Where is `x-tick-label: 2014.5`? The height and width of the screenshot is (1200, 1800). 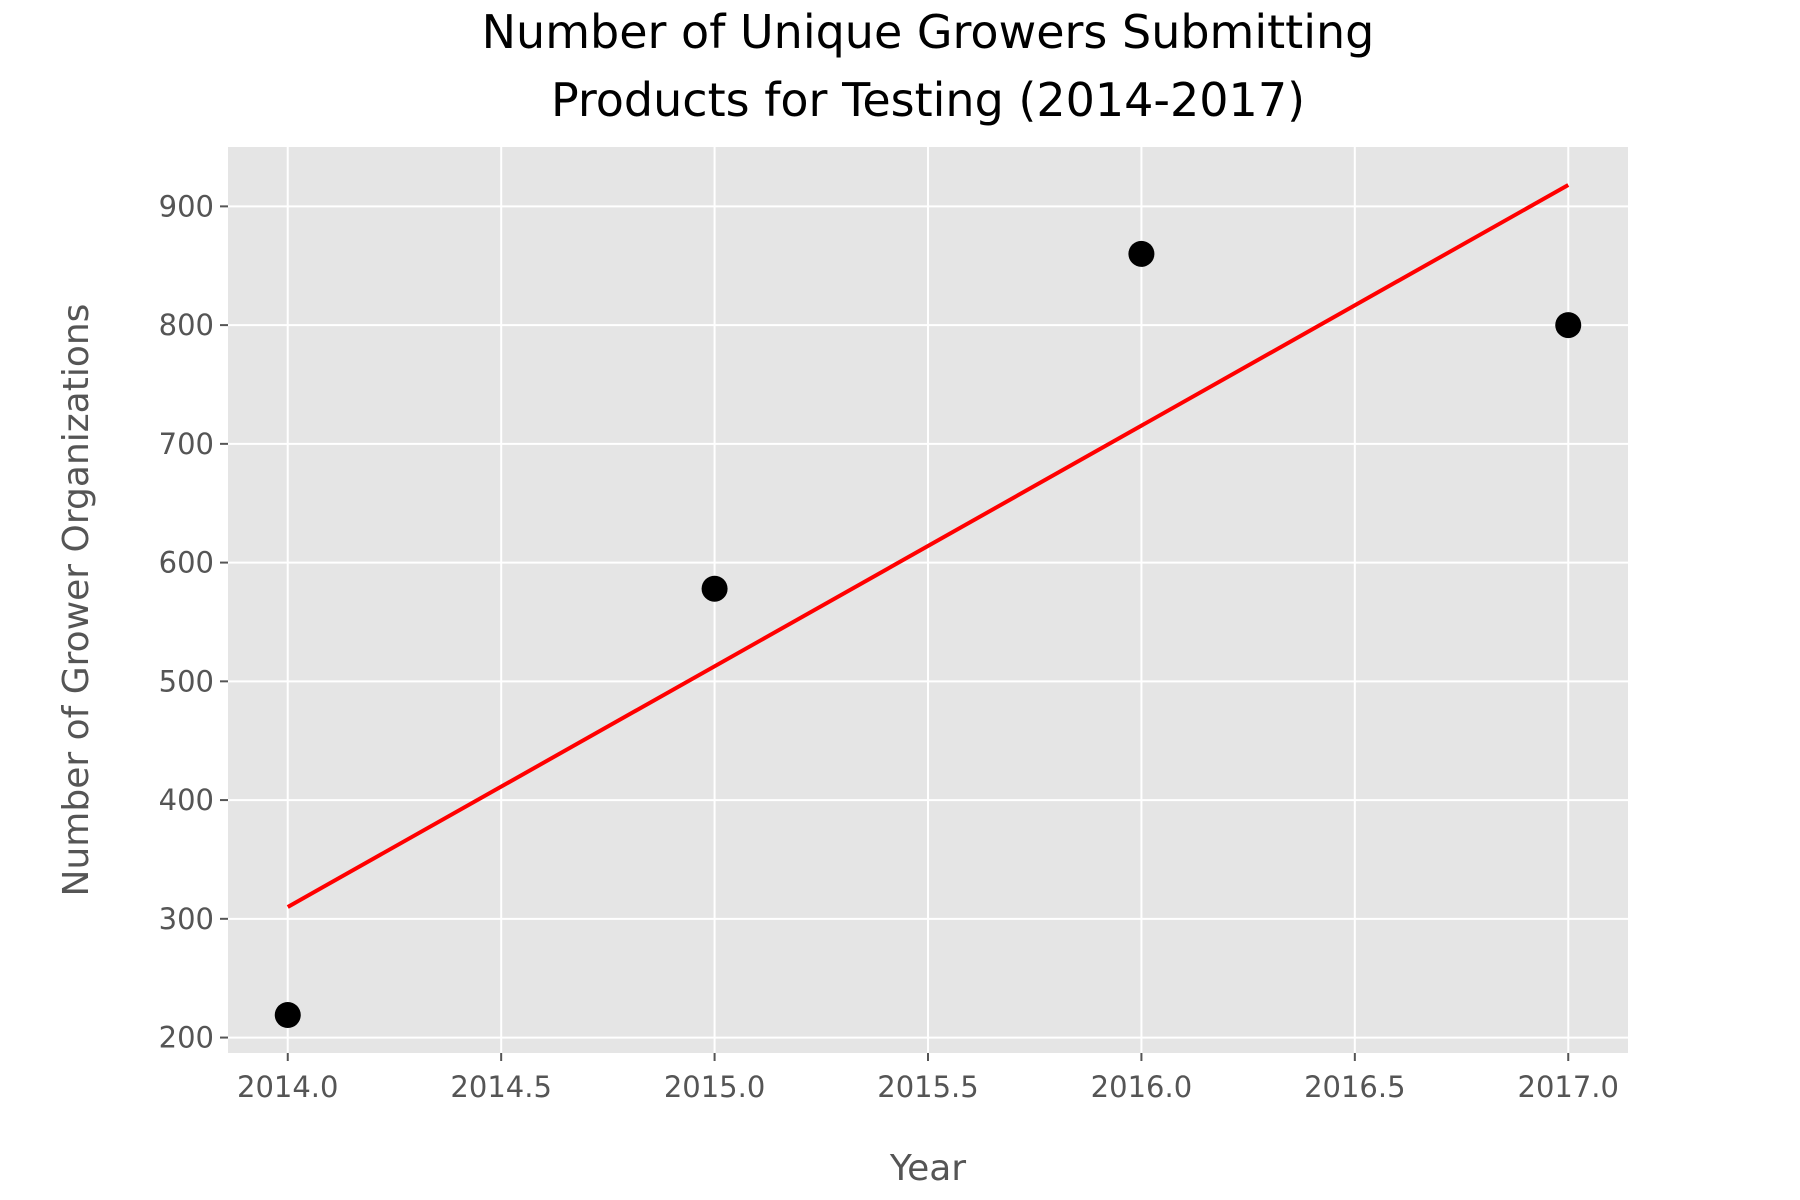
x-tick-label: 2014.5 is located at coordinates (500, 1087).